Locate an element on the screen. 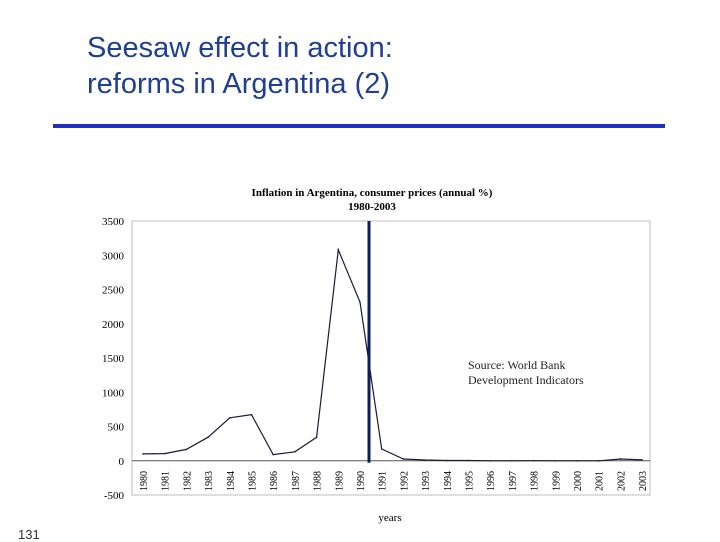 Image resolution: width=720 pixels, height=542 pixels. data-point-1991 is located at coordinates (381, 449).